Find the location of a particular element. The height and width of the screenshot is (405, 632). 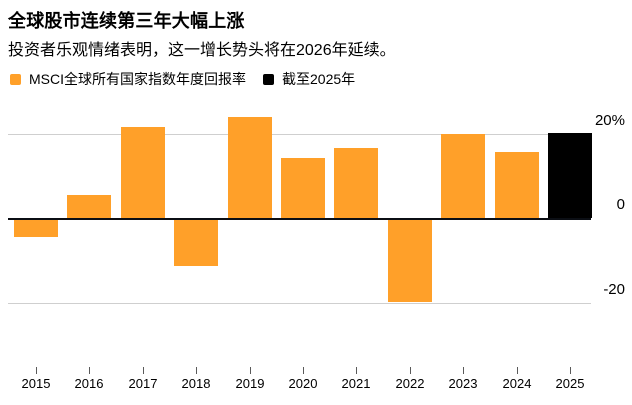

chart-legend: MSCI全球所有国家指数年度回报率 截至2025年 is located at coordinates (191, 79).